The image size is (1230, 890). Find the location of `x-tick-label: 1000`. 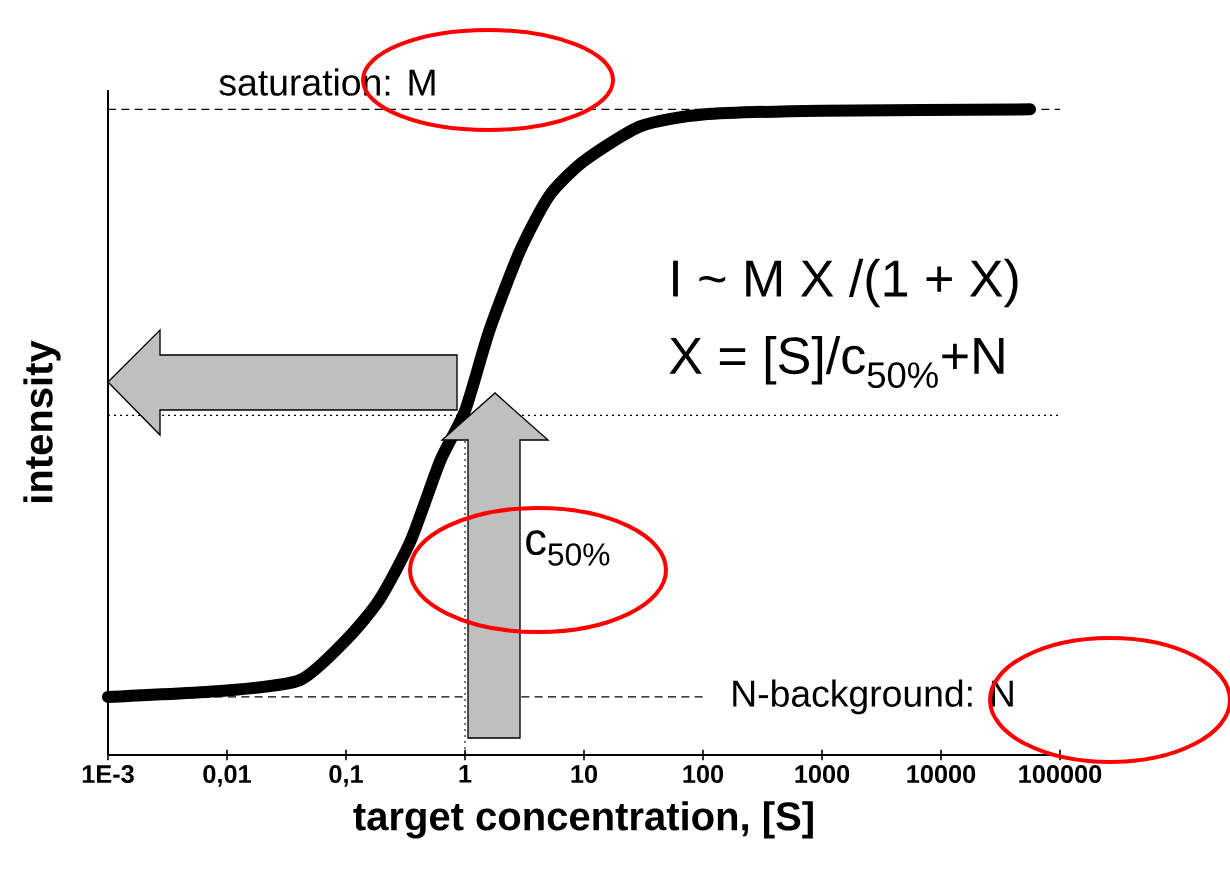

x-tick-label: 1000 is located at coordinates (822, 774).